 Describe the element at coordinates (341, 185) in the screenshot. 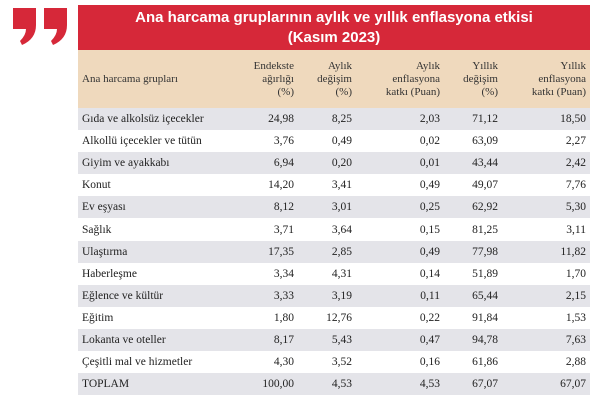

I see `table-cell: 3,41` at that location.